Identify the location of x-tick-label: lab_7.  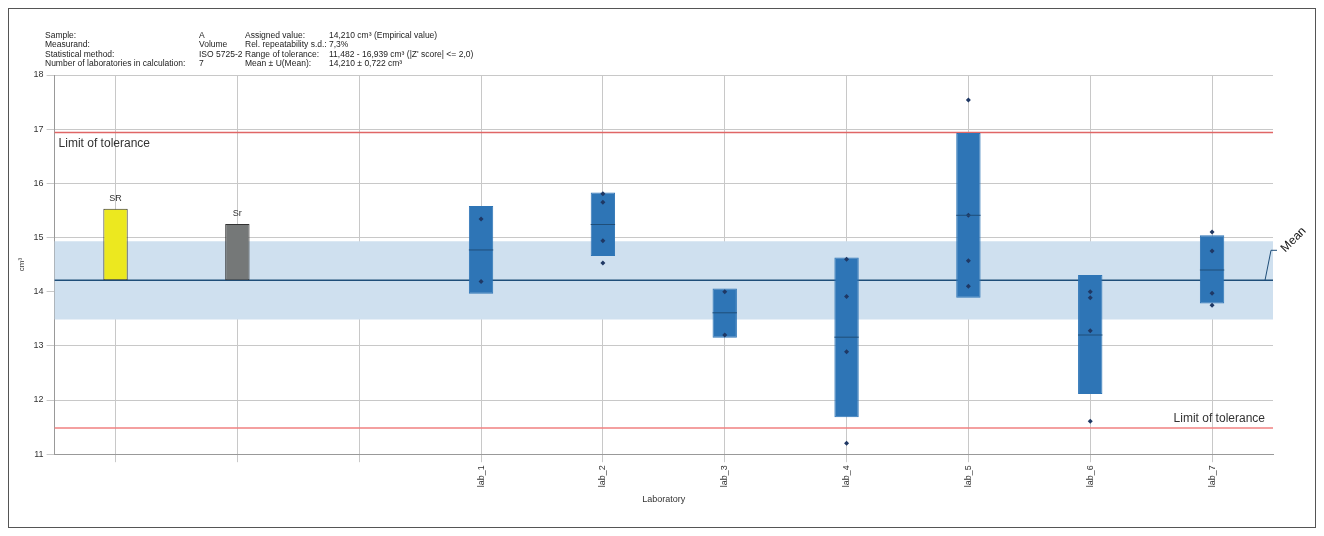
(1211, 476).